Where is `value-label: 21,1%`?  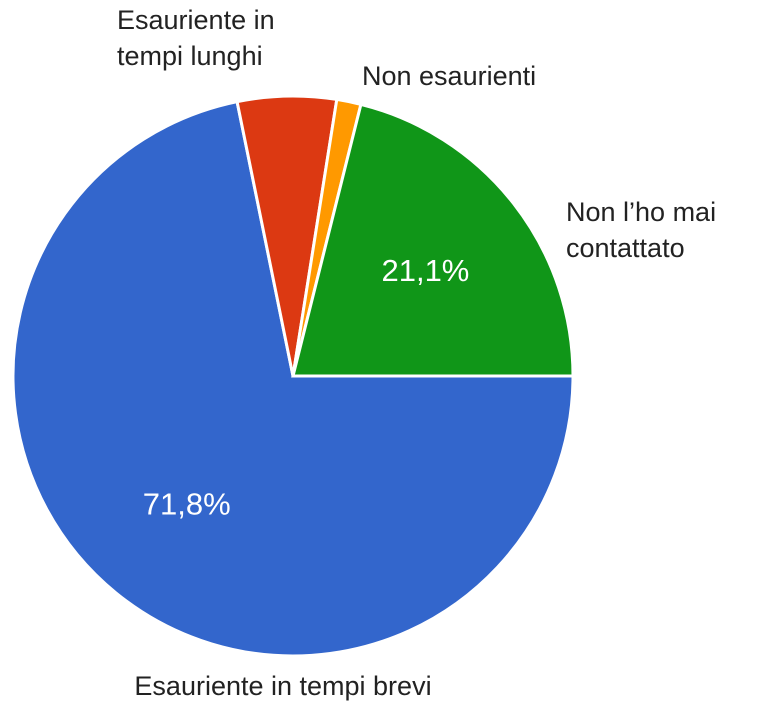
value-label: 21,1% is located at coordinates (425, 270).